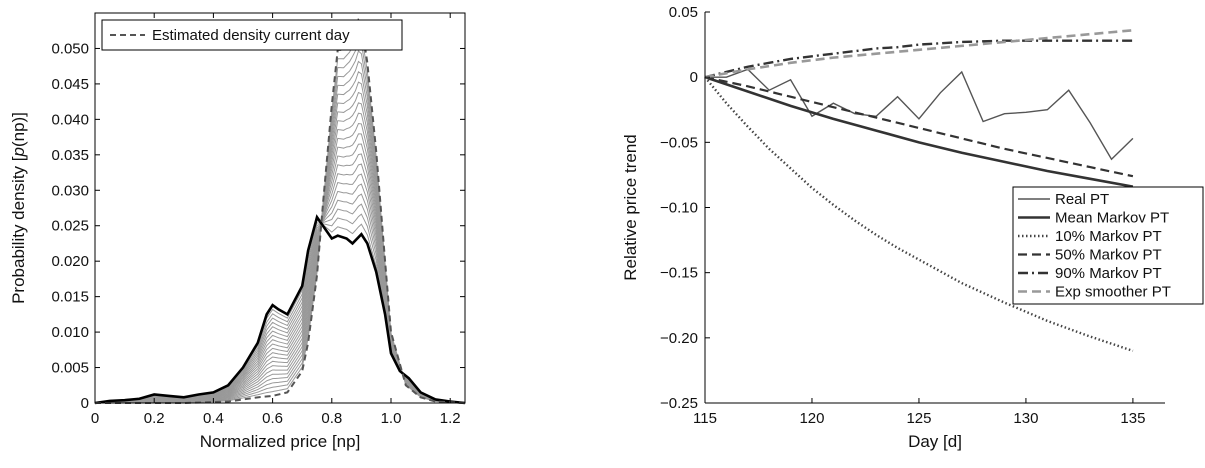 The image size is (1205, 468). I want to click on density-y-label-italic: p, so click(18, 152).